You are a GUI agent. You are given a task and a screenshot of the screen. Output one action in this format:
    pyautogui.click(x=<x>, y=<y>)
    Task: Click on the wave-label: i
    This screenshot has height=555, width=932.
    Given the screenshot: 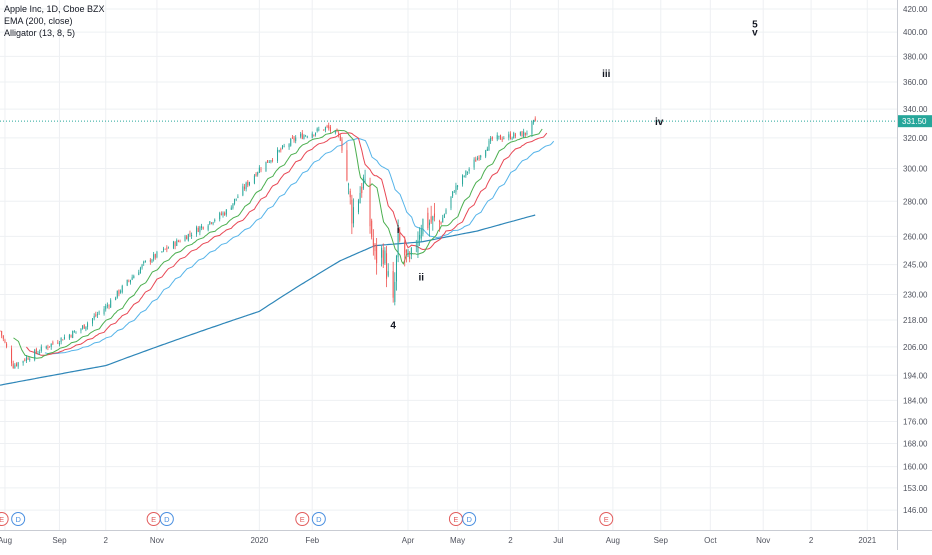 What is the action you would take?
    pyautogui.click(x=398, y=230)
    